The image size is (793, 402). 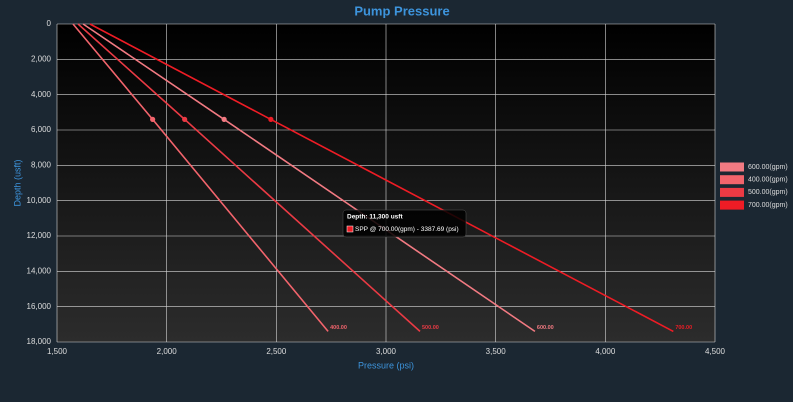 I want to click on tooltip-box, so click(x=404, y=223).